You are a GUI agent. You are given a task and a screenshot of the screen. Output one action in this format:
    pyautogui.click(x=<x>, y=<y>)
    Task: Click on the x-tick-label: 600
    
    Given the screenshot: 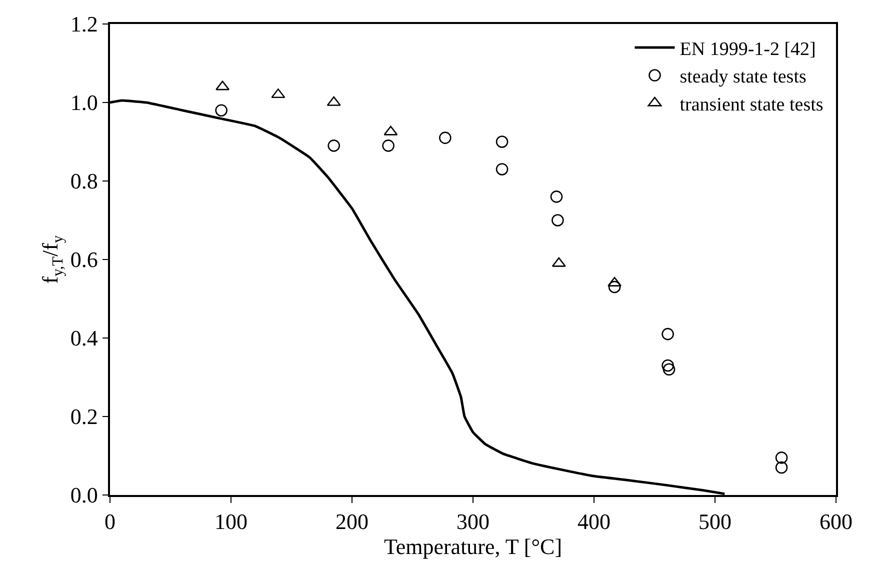 What is the action you would take?
    pyautogui.click(x=836, y=521)
    